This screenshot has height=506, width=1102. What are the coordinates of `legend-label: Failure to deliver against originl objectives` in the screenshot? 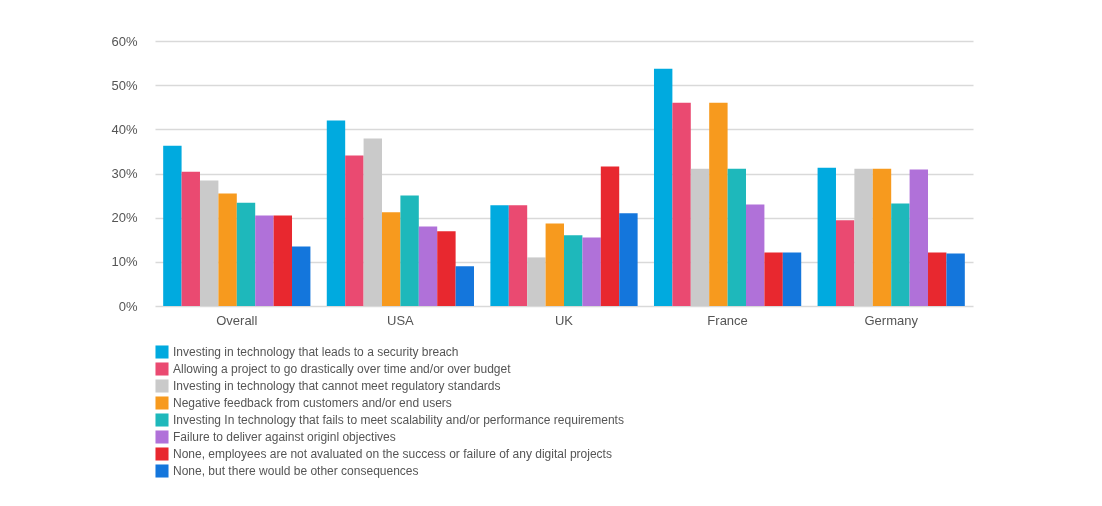 It's located at (284, 437).